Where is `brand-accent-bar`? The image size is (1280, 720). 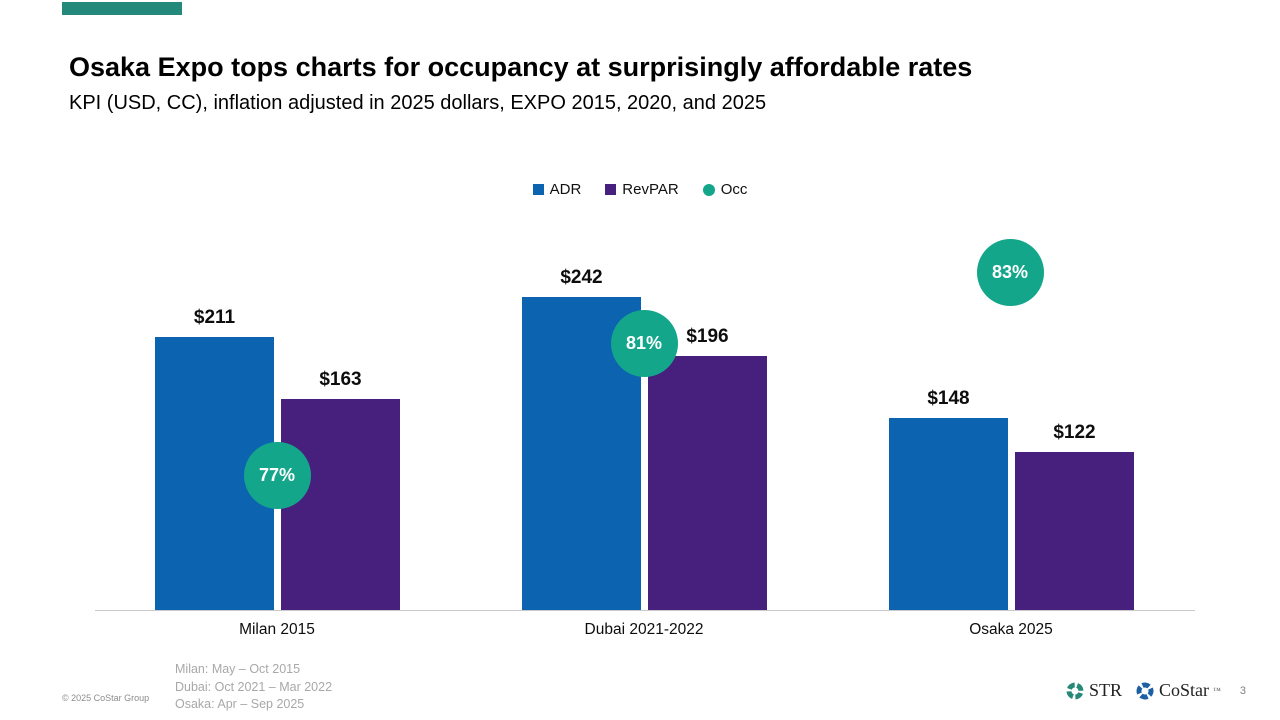
brand-accent-bar is located at coordinates (122, 8).